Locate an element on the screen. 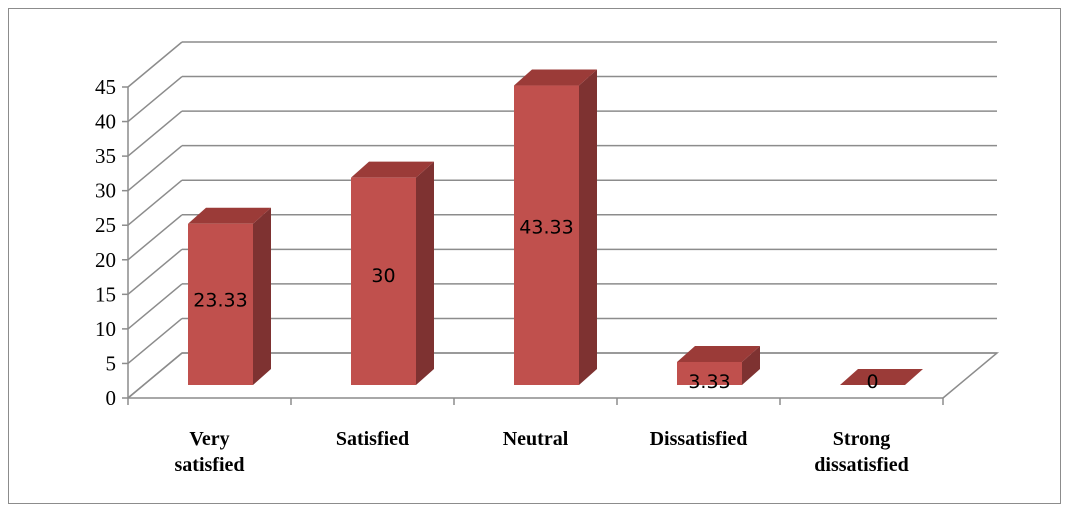 This screenshot has height=512, width=1069. data-label: 23.33 is located at coordinates (220, 301).